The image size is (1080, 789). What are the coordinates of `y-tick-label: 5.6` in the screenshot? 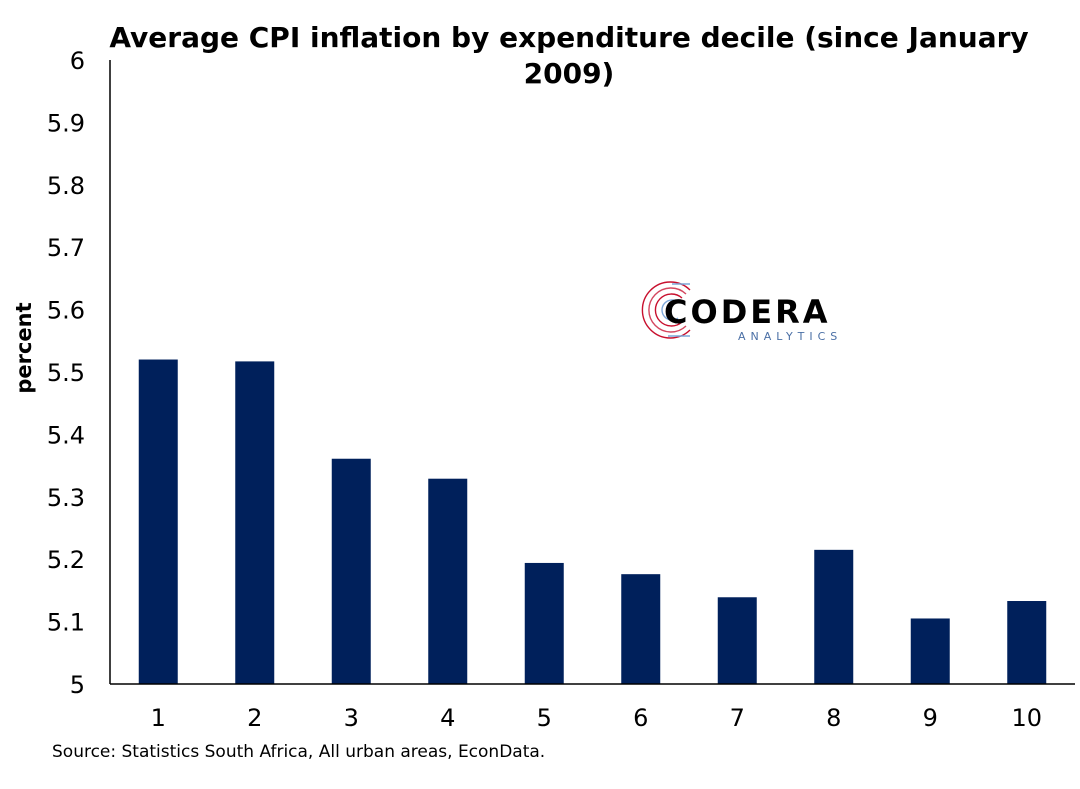 It's located at (66, 311).